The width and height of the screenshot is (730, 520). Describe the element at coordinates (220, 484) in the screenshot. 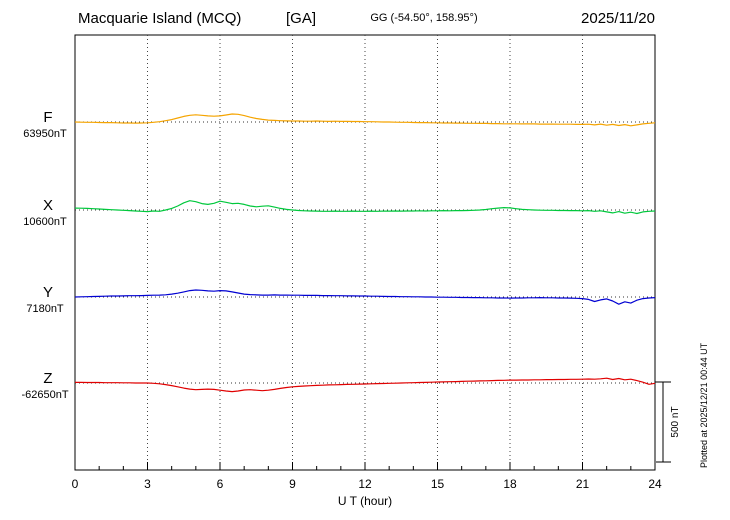

I see `svg-text: 6` at that location.